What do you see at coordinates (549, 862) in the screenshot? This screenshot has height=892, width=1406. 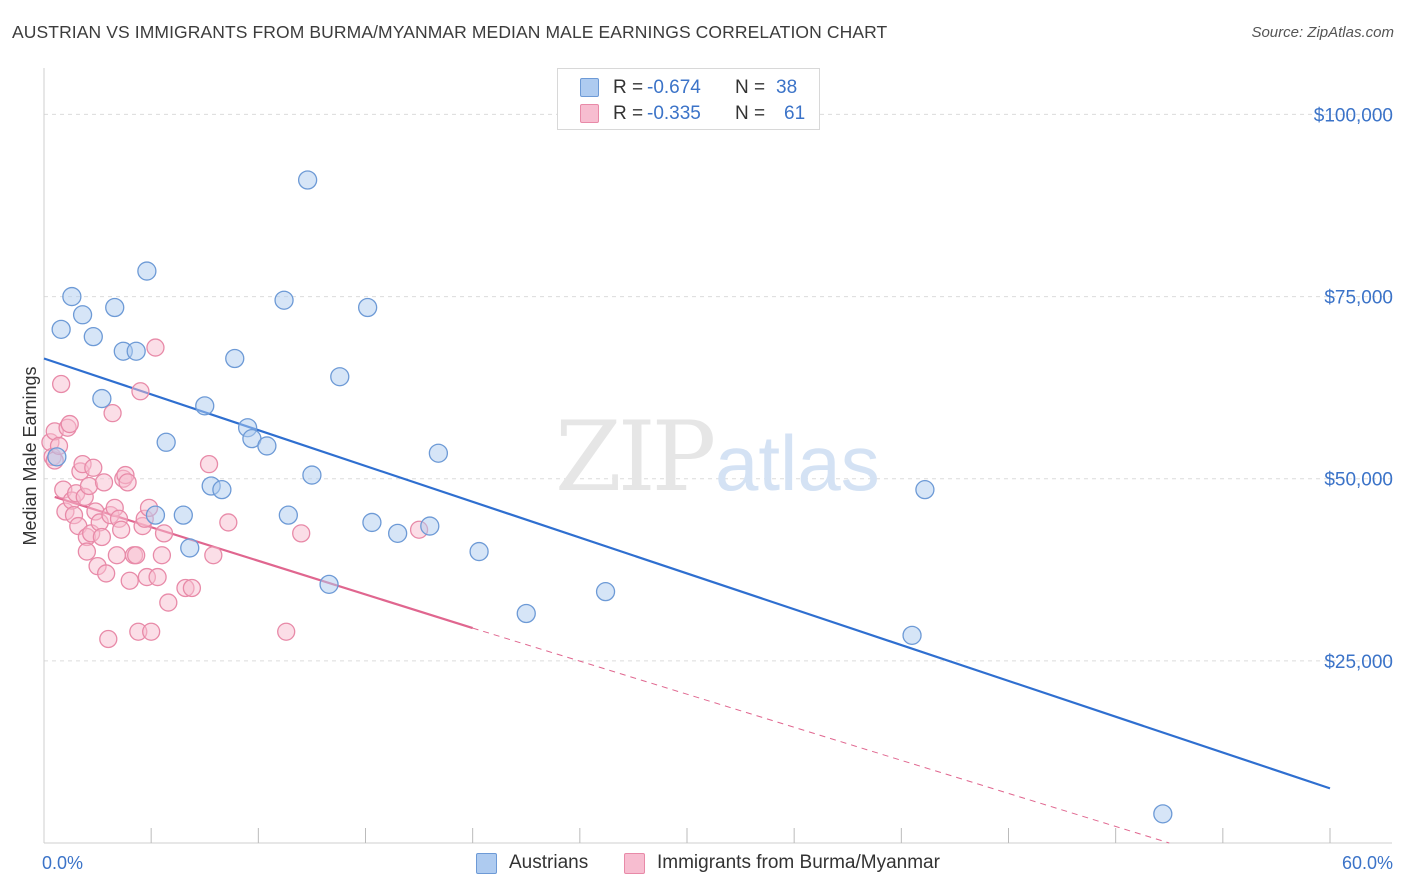 I see `austrians-legend-label: Austrians` at bounding box center [549, 862].